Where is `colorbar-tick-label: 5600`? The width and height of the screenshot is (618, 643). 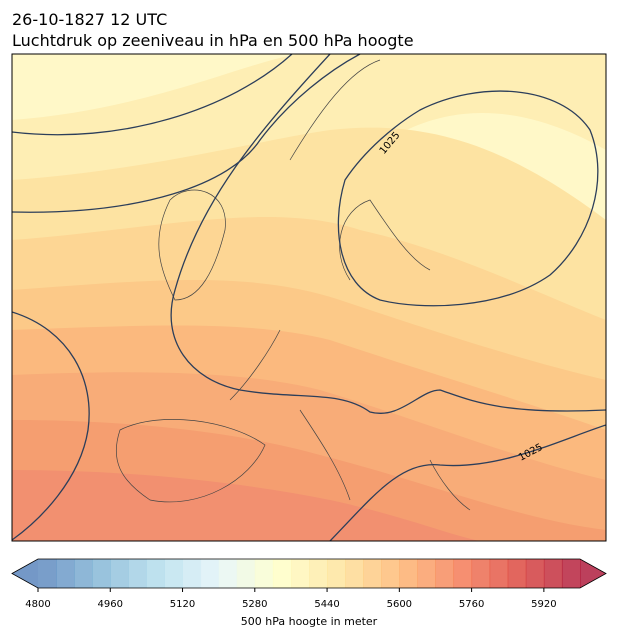 colorbar-tick-label: 5600 is located at coordinates (399, 604).